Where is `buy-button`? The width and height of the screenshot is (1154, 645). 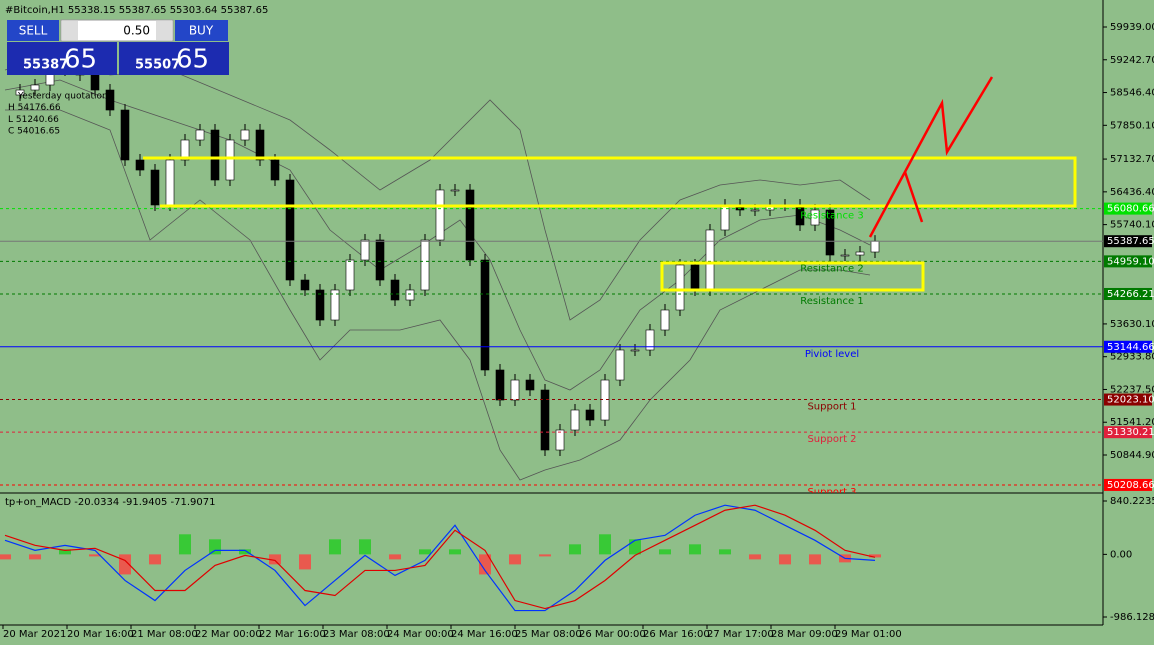 buy-button is located at coordinates (201, 30).